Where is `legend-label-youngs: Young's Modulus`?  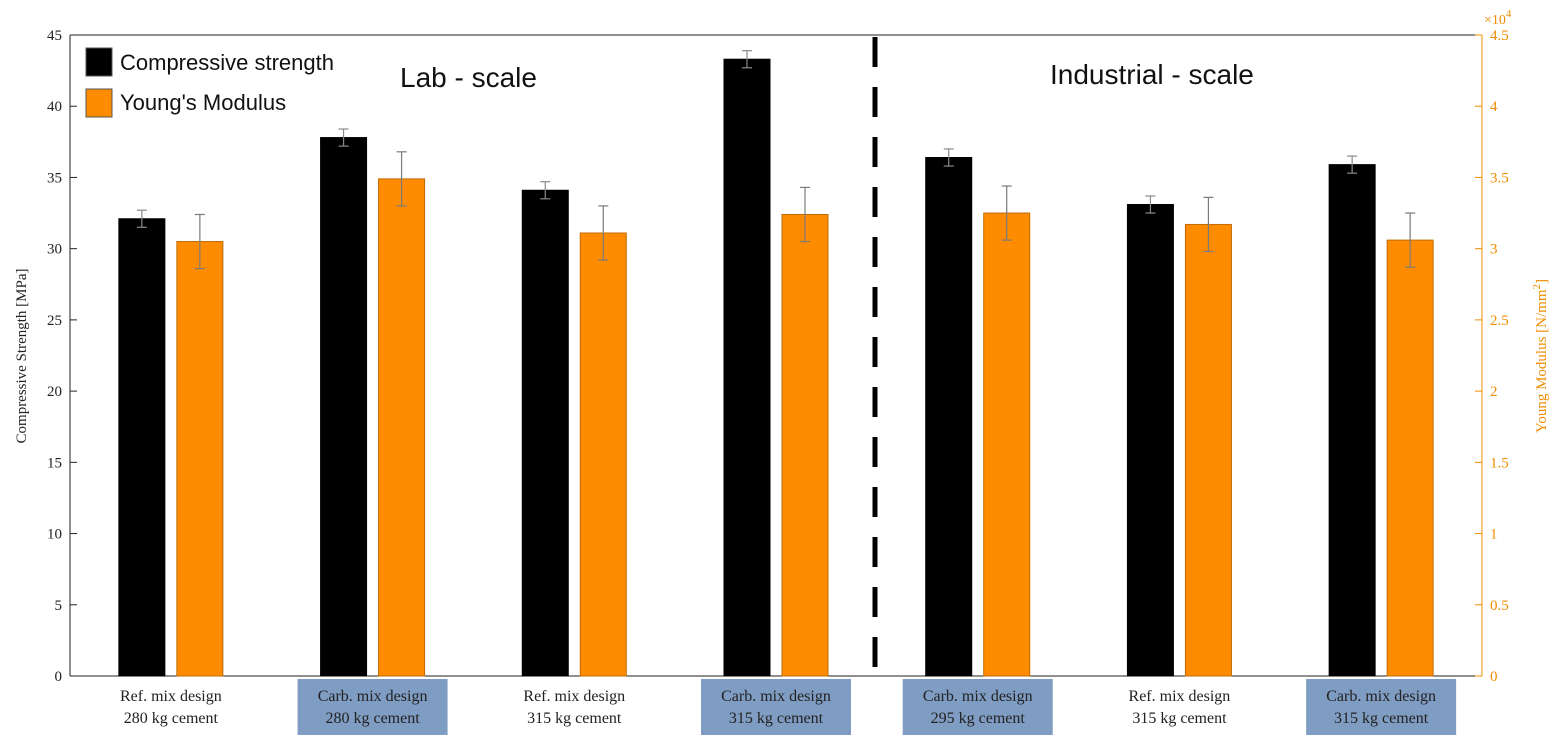
legend-label-youngs: Young's Modulus is located at coordinates (203, 102).